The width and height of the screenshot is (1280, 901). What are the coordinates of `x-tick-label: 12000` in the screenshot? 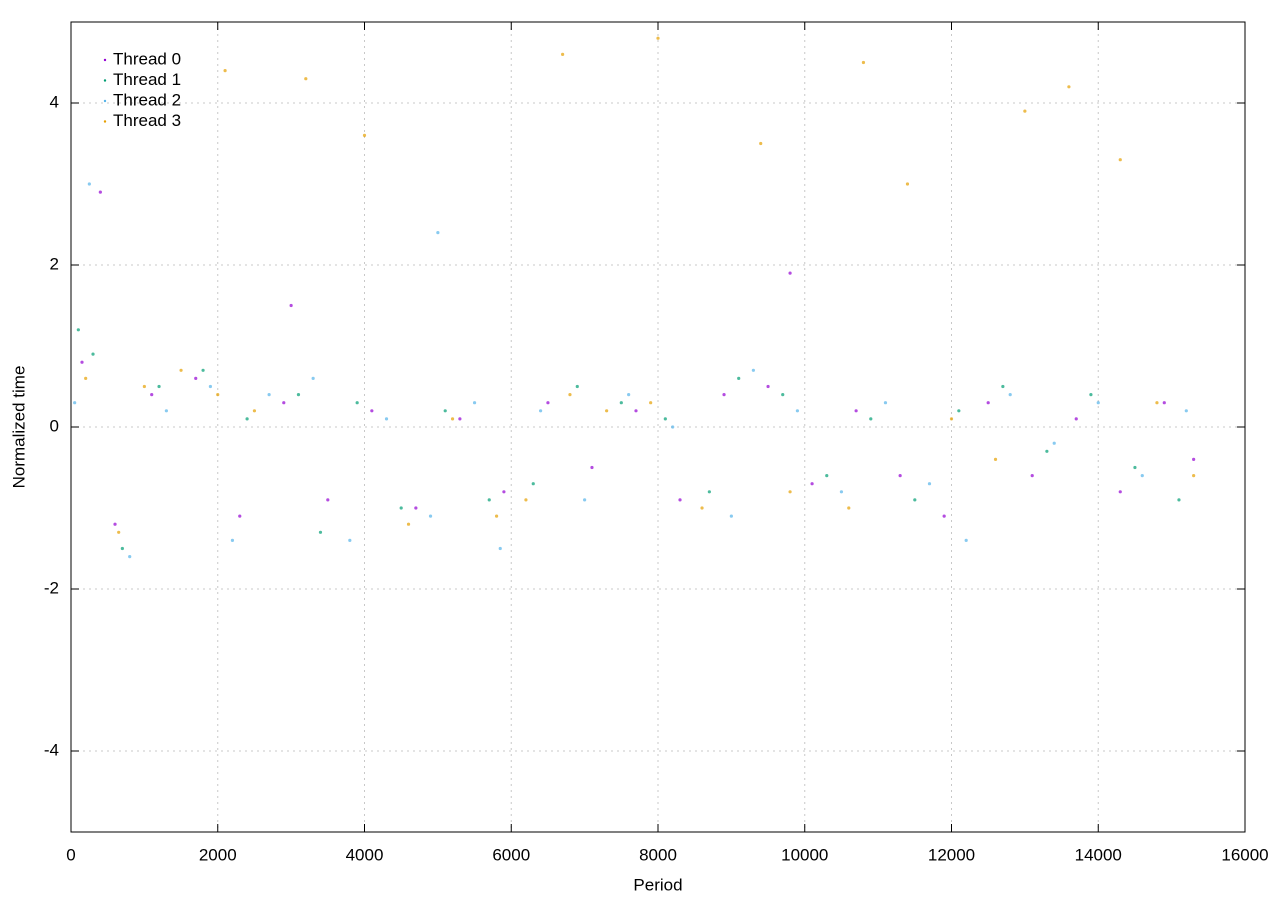 It's located at (951, 854).